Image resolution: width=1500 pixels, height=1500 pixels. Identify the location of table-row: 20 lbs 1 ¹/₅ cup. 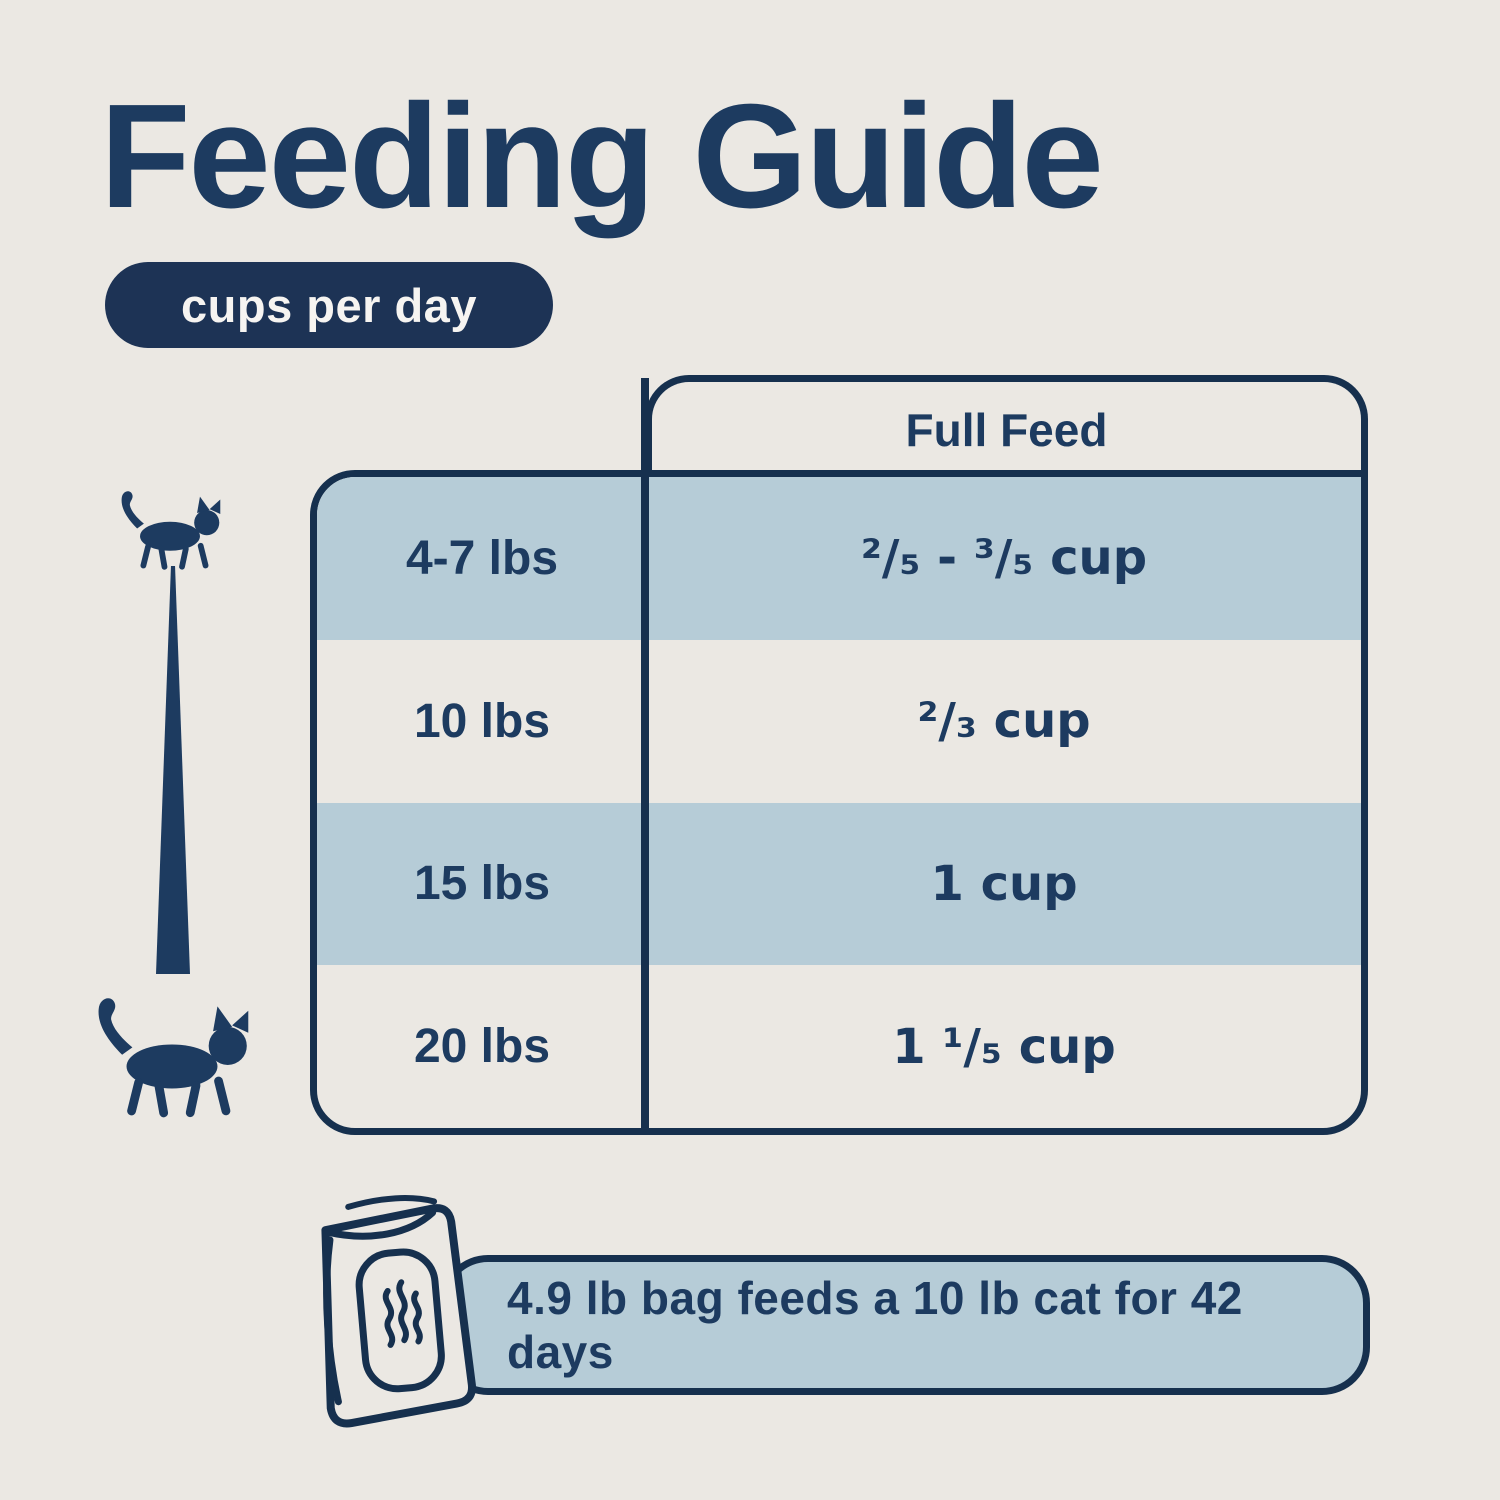
(839, 1046).